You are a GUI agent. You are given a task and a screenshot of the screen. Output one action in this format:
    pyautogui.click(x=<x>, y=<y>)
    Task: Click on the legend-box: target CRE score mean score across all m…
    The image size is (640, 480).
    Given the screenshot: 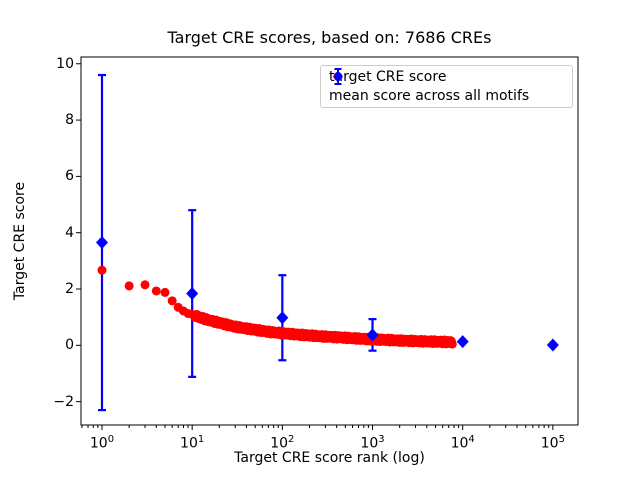 What is the action you would take?
    pyautogui.click(x=446, y=86)
    